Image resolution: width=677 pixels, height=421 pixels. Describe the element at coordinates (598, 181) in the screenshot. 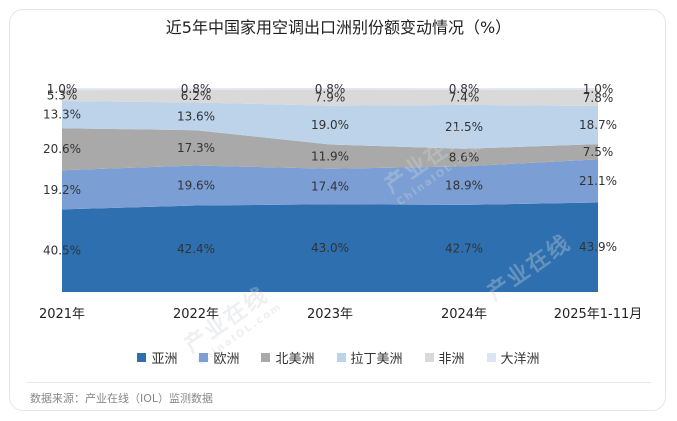

I see `data-label: 21.1%` at that location.